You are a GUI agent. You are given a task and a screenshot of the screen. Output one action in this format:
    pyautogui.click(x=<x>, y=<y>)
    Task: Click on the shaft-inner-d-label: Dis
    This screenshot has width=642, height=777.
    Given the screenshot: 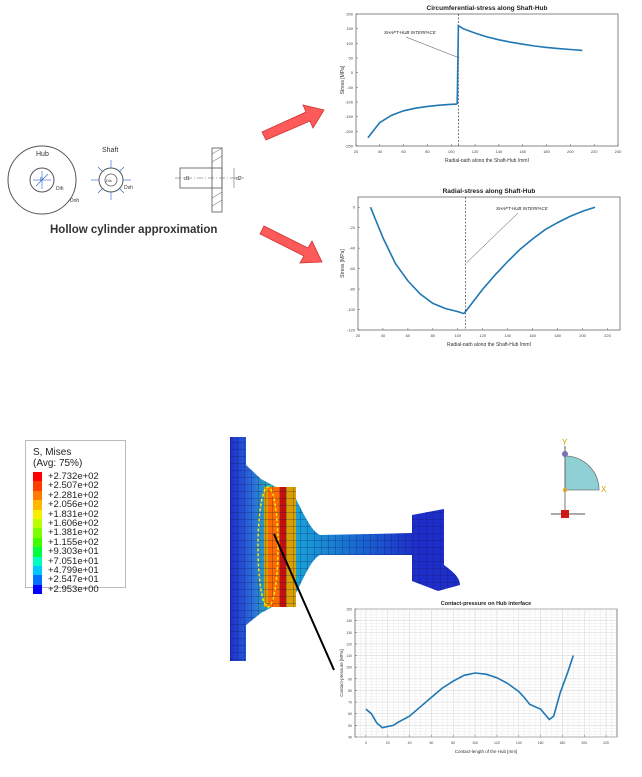 What is the action you would take?
    pyautogui.click(x=109, y=180)
    